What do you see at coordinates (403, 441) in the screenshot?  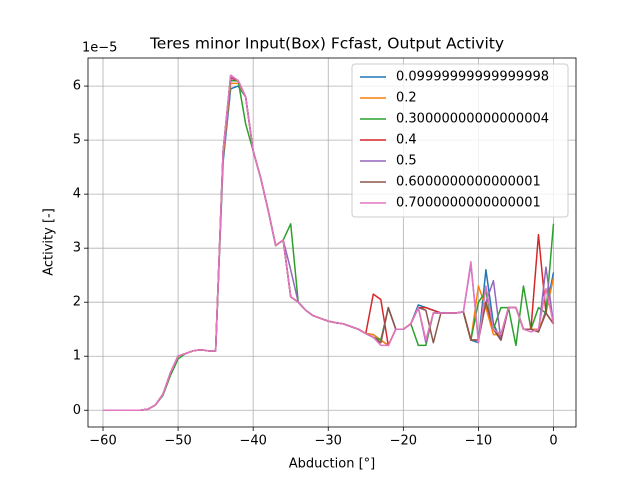 I see `x-tick-label: −20` at bounding box center [403, 441].